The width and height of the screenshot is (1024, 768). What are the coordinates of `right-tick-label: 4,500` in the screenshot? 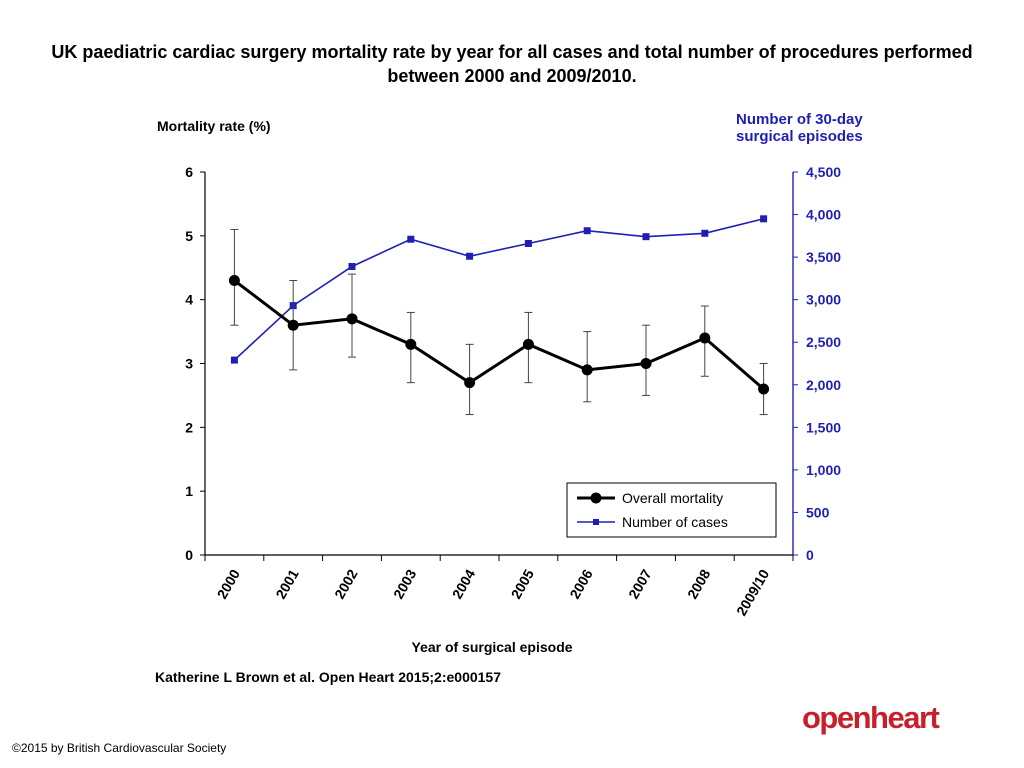 It's located at (823, 172).